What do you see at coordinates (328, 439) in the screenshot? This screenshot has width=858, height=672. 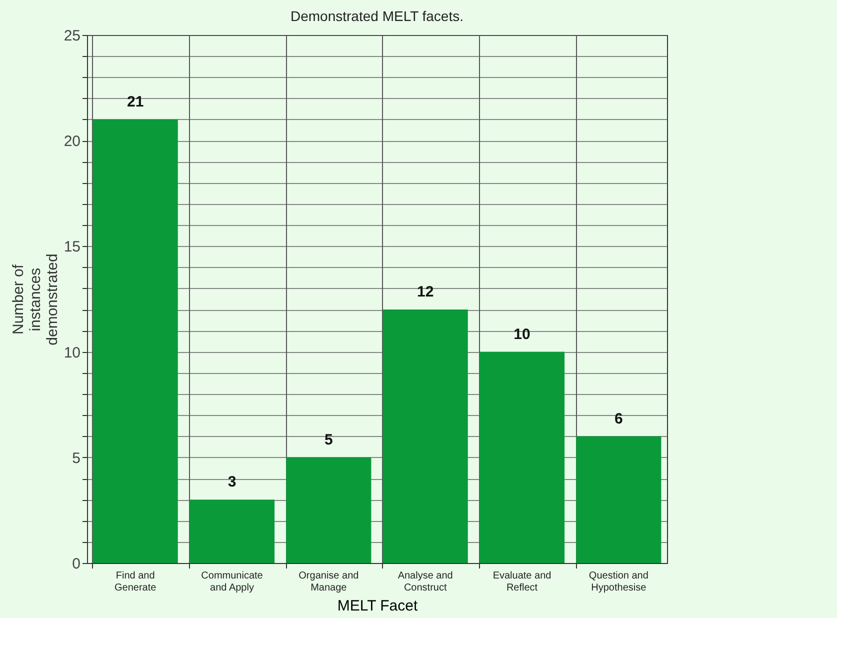 I see `data-label: 5` at bounding box center [328, 439].